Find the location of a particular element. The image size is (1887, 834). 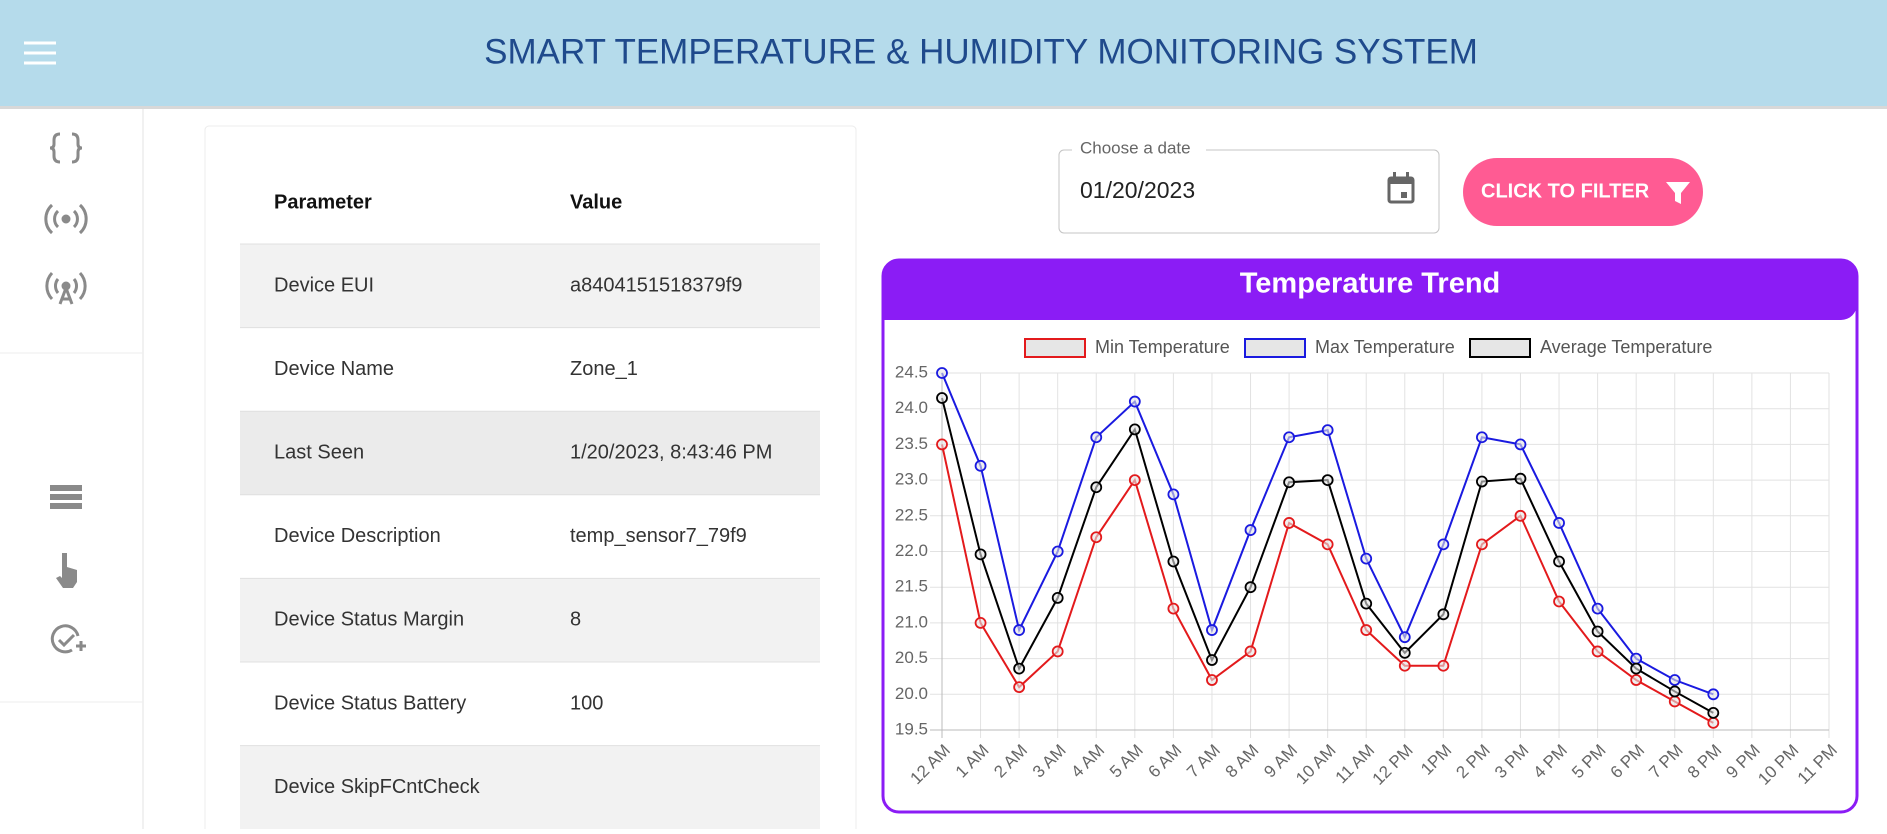

y-tick-label: 22.0 is located at coordinates (911, 550).